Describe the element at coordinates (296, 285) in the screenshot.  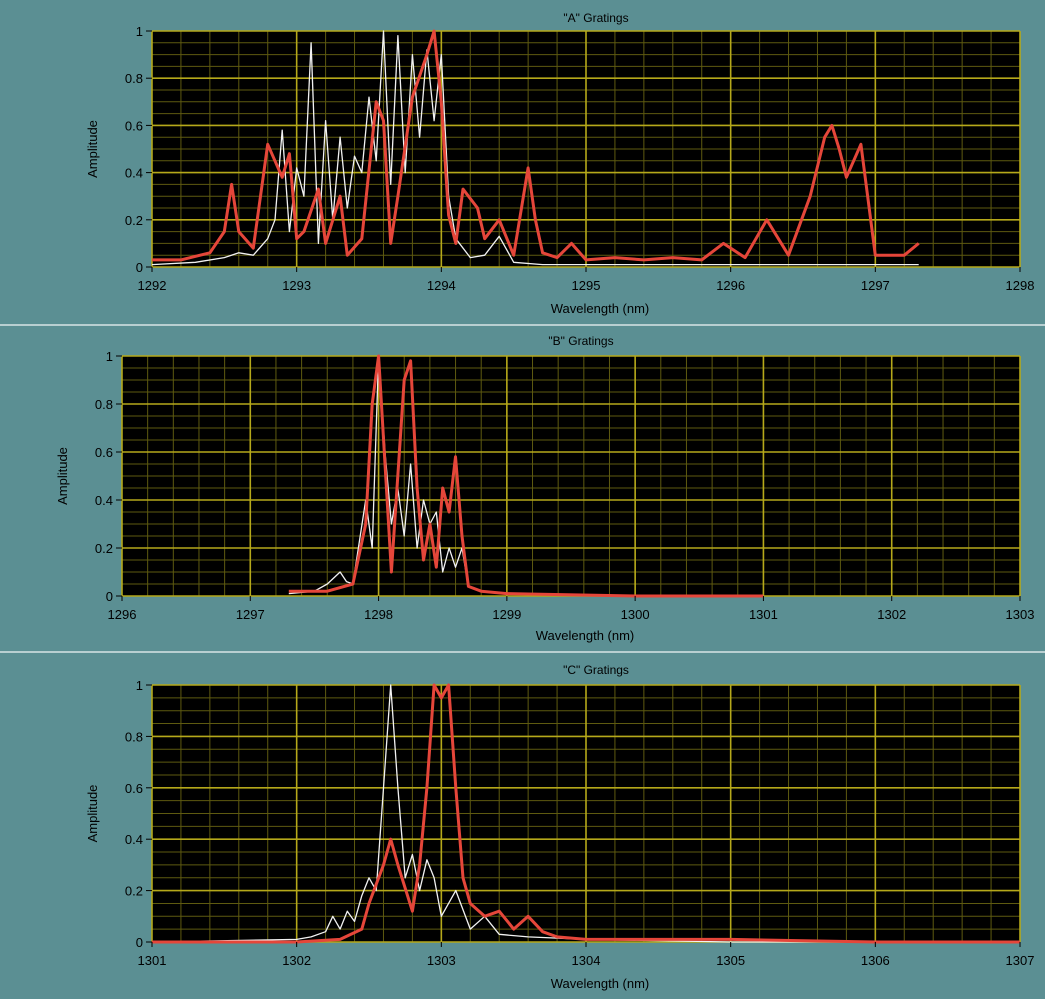
I see `x-tick-label: 1293` at that location.